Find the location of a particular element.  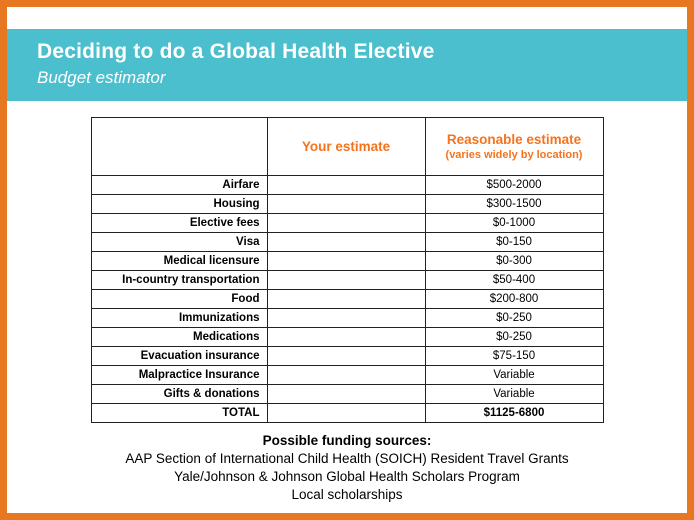

row-label: Housing is located at coordinates (179, 204).